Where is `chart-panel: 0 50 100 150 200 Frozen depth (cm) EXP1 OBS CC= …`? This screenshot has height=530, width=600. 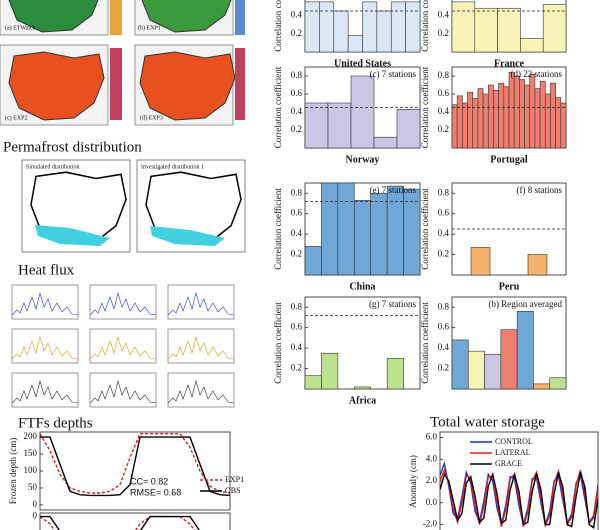 chart-panel: 0 50 100 150 200 Frozen depth (cm) EXP1 OBS CC= … is located at coordinates (126, 471).